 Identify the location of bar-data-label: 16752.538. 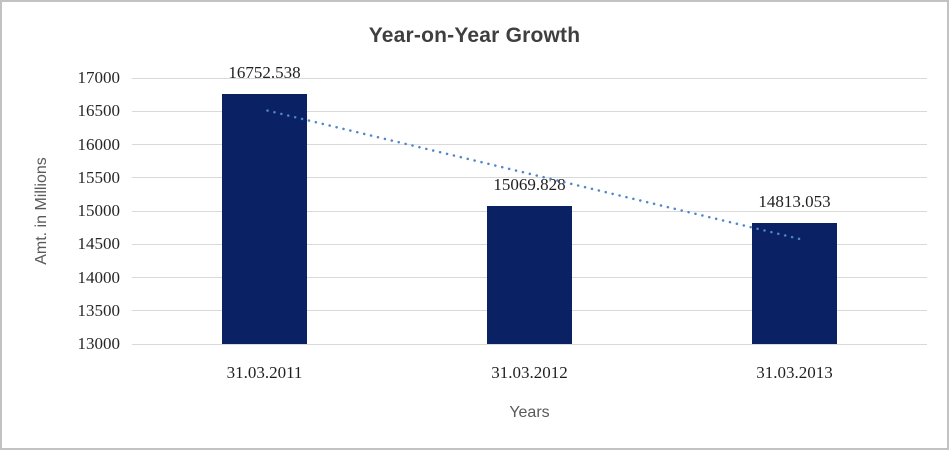
(264, 73).